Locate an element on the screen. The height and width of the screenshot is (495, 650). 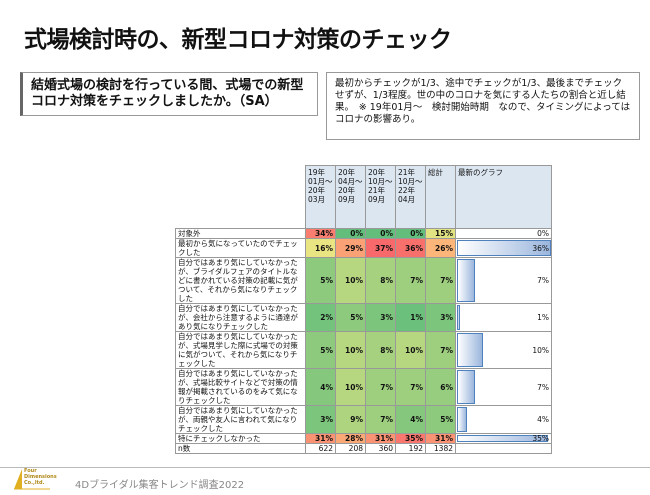
table-row: 対象外 34% 0% 0% 0% 15% 0% is located at coordinates (363, 233).